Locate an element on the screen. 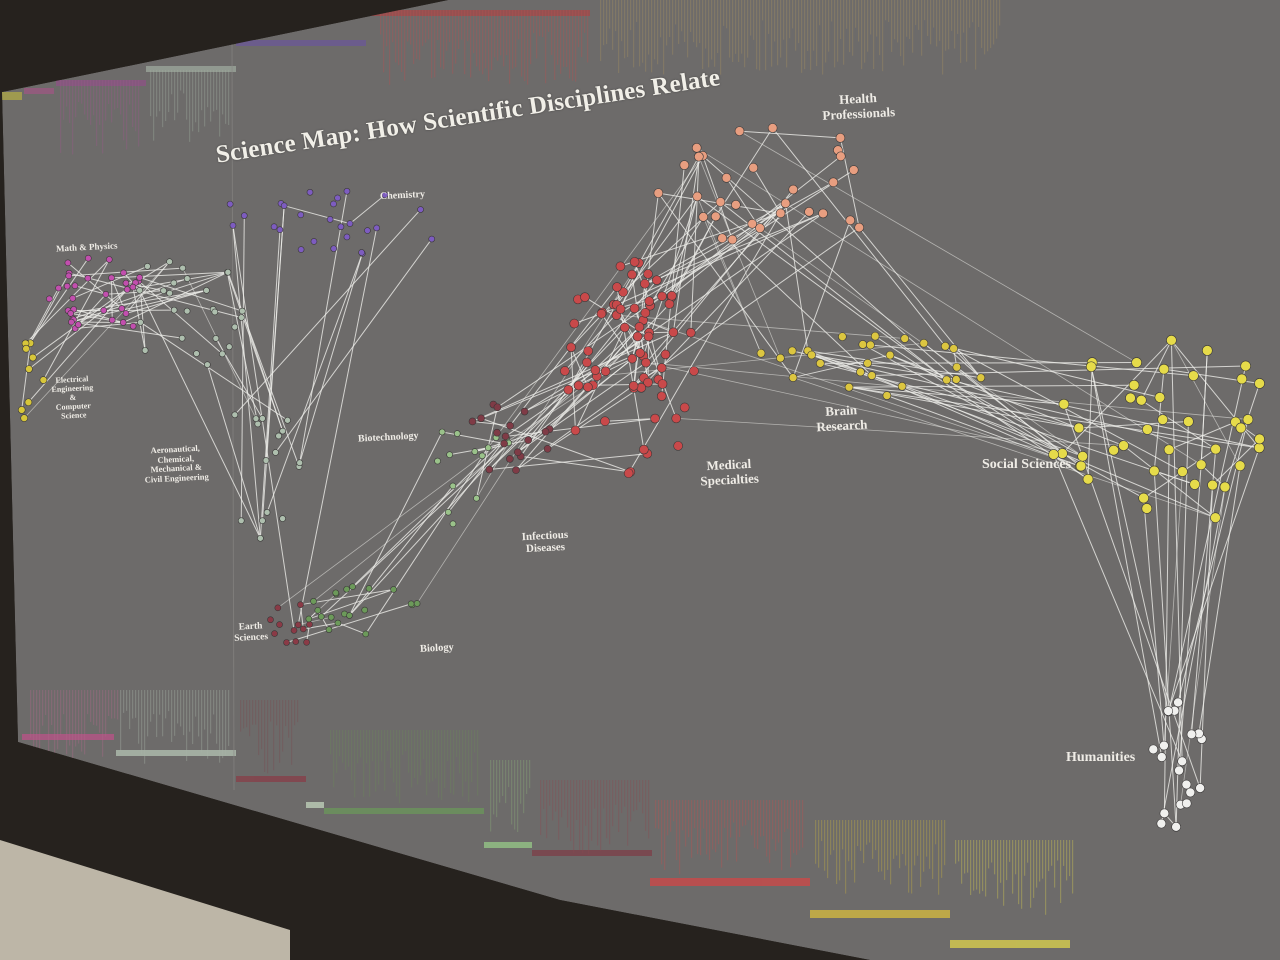  label-medical-line2: Specialties is located at coordinates (729, 479).